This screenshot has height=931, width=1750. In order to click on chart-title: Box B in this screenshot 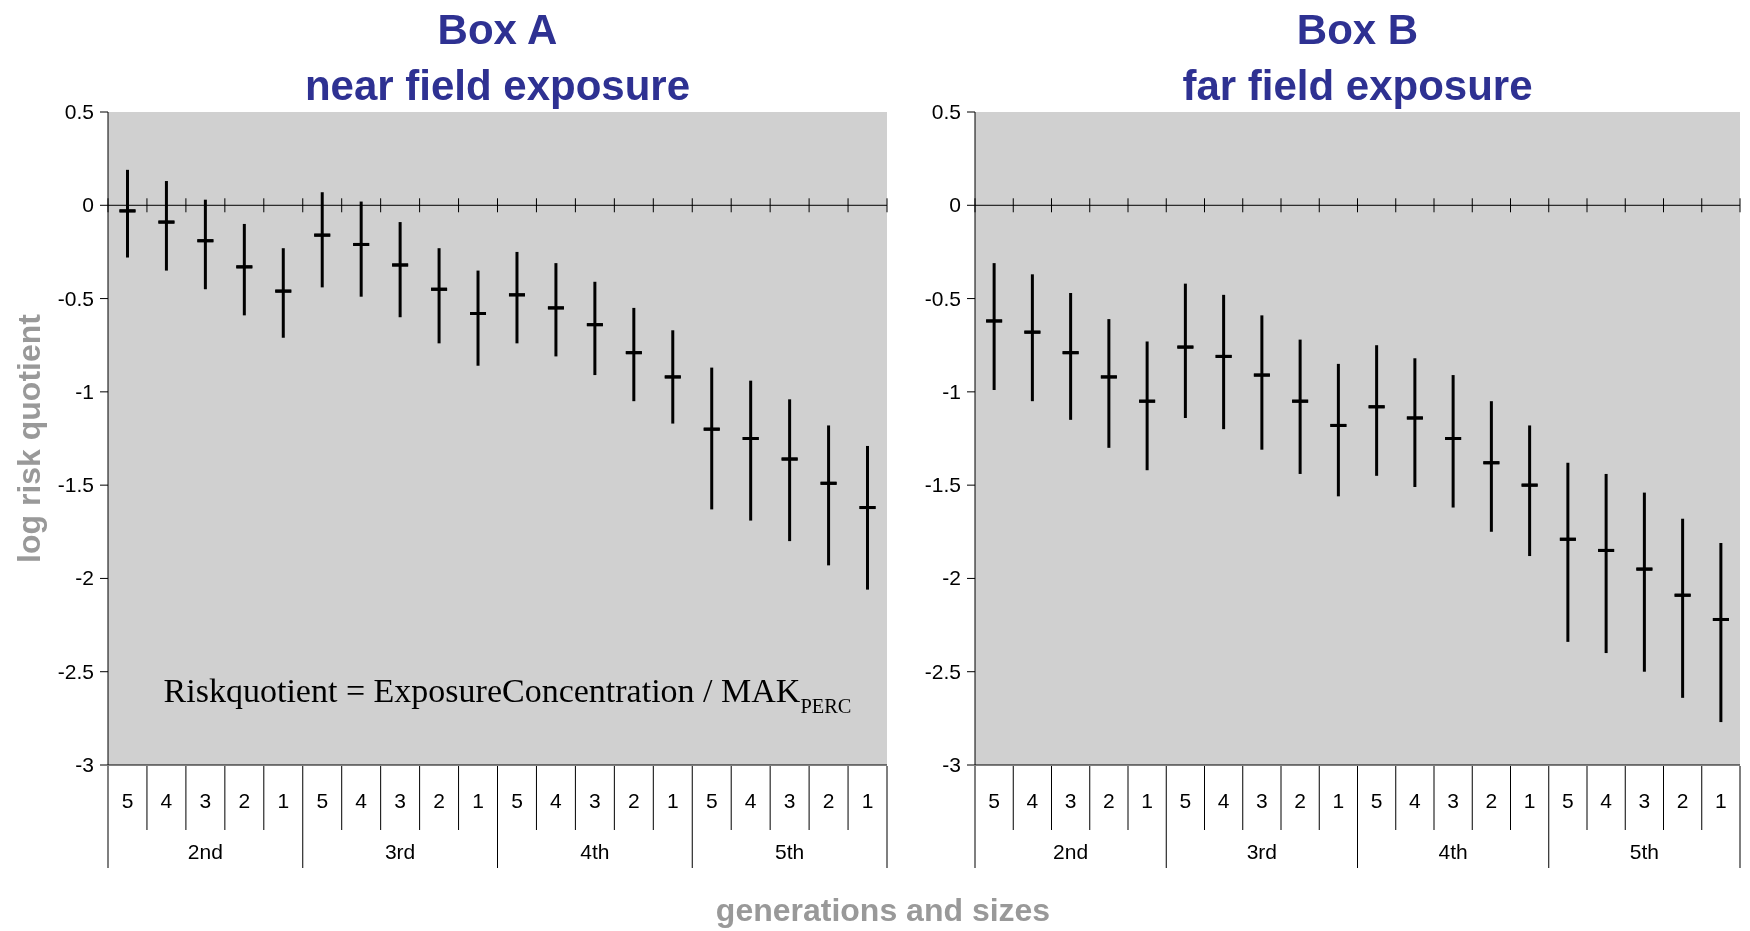, I will do `click(1357, 29)`.